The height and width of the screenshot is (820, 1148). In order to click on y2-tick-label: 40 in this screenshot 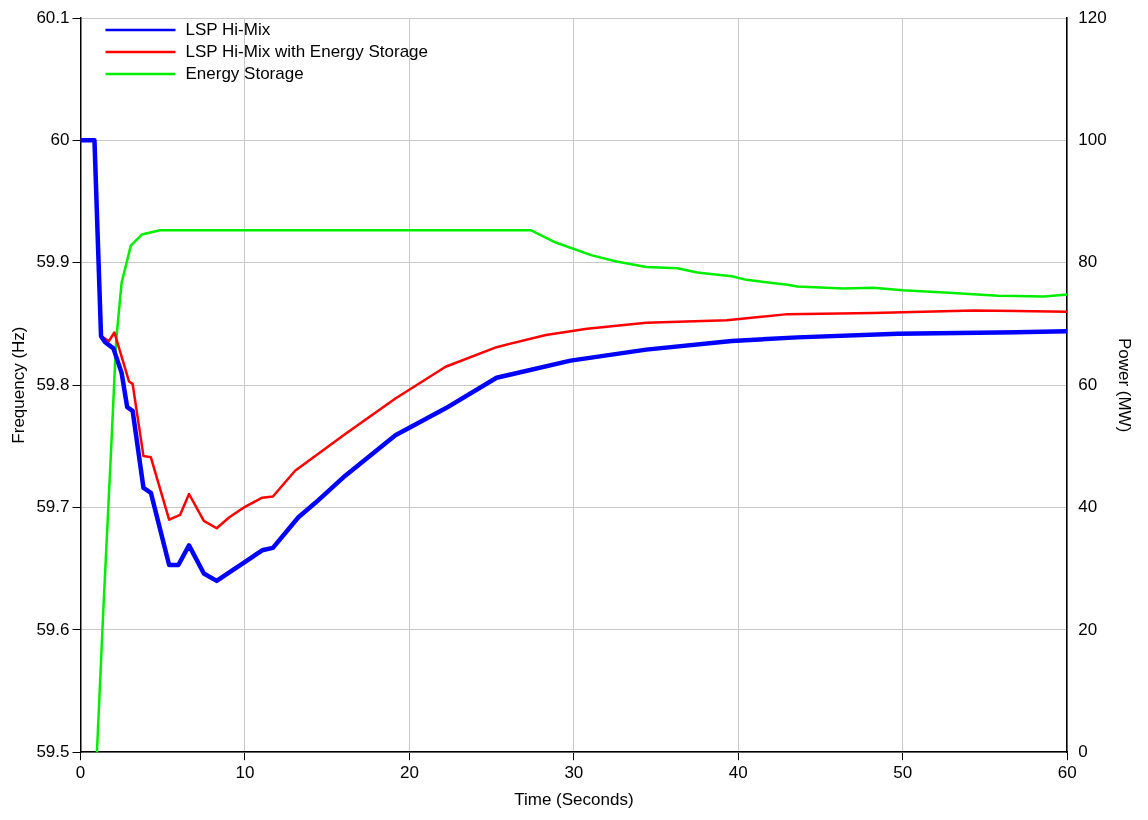, I will do `click(1088, 507)`.